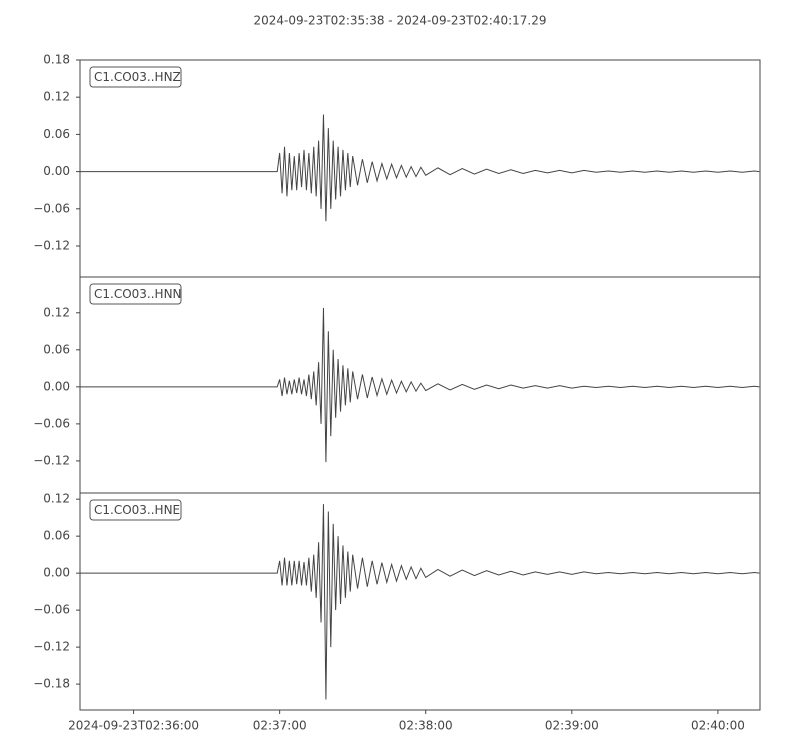 The image size is (800, 750). I want to click on trace-label: C1.CO03..HNE, so click(137, 510).